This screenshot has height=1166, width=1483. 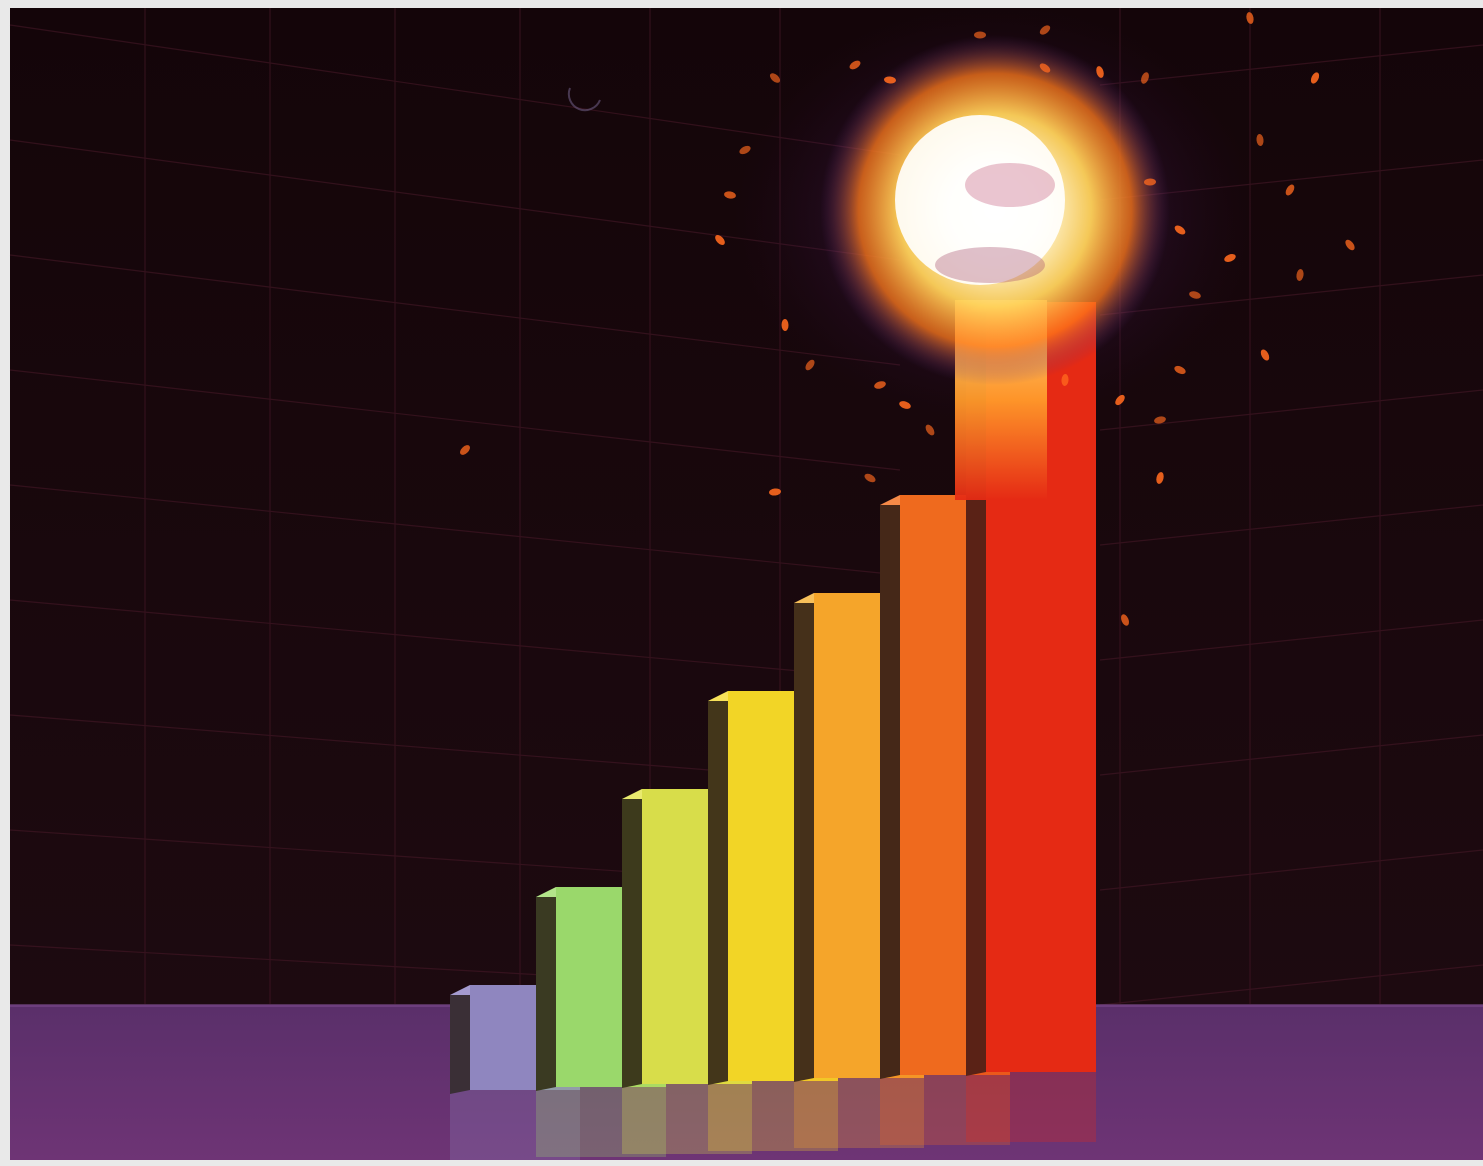 I want to click on bar-3-side-face, so click(x=632, y=938).